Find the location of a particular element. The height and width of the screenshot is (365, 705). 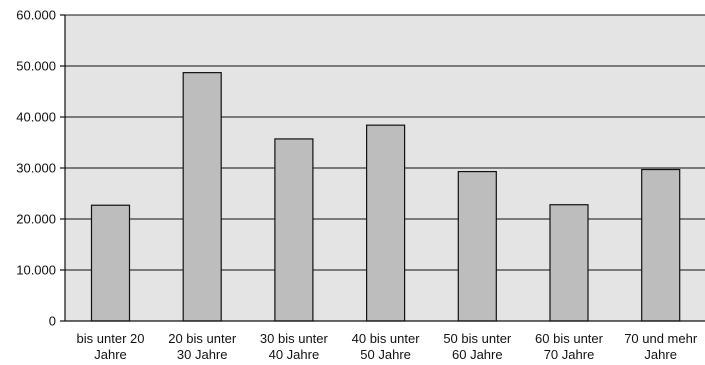

y-tick-label: 20.000 is located at coordinates (36, 219).